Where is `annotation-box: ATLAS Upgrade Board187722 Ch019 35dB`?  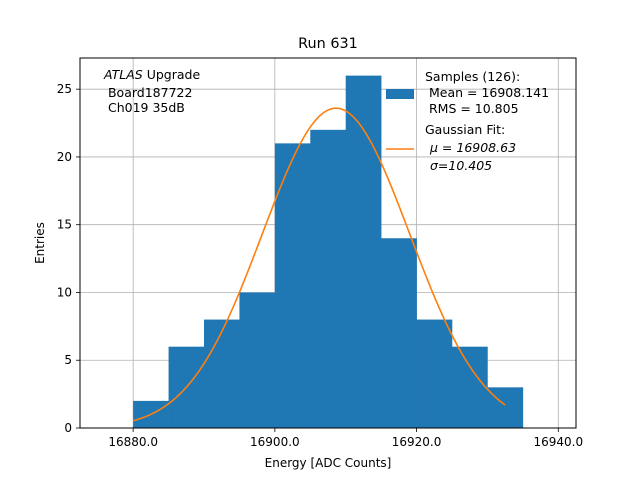 annotation-box: ATLAS Upgrade Board187722 Ch019 35dB is located at coordinates (151, 91).